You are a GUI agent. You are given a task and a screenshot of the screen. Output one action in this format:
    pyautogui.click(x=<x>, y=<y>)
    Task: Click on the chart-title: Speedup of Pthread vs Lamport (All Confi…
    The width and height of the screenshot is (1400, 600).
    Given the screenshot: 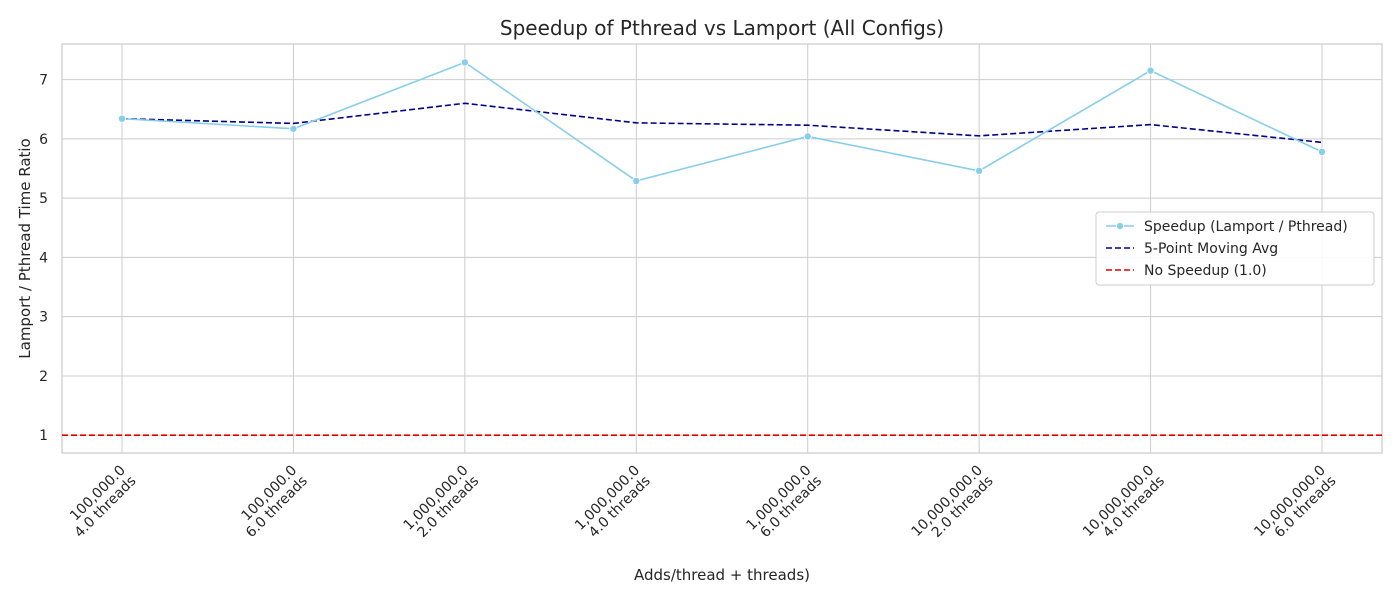 What is the action you would take?
    pyautogui.click(x=722, y=28)
    